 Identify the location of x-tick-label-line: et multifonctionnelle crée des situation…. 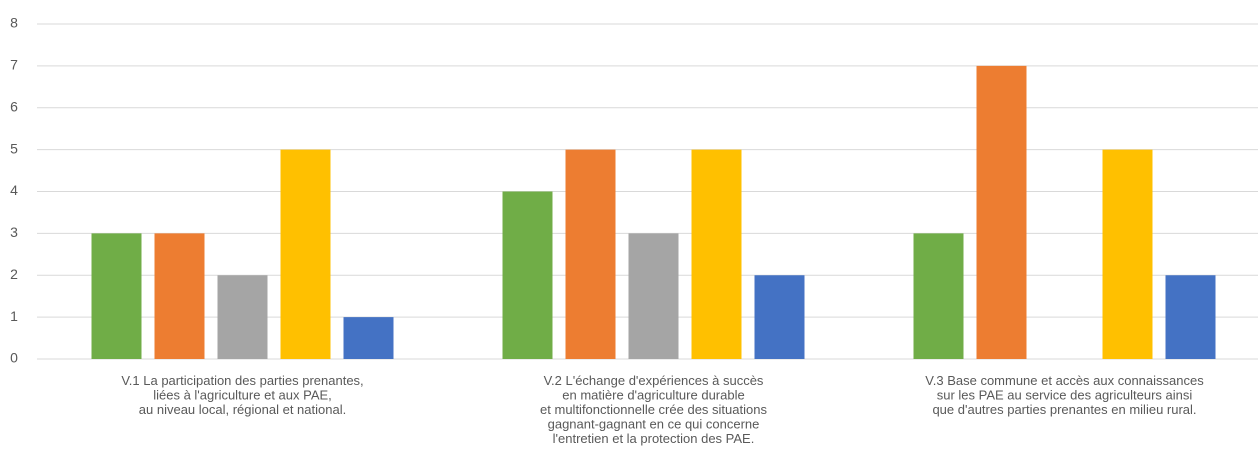
(653, 409).